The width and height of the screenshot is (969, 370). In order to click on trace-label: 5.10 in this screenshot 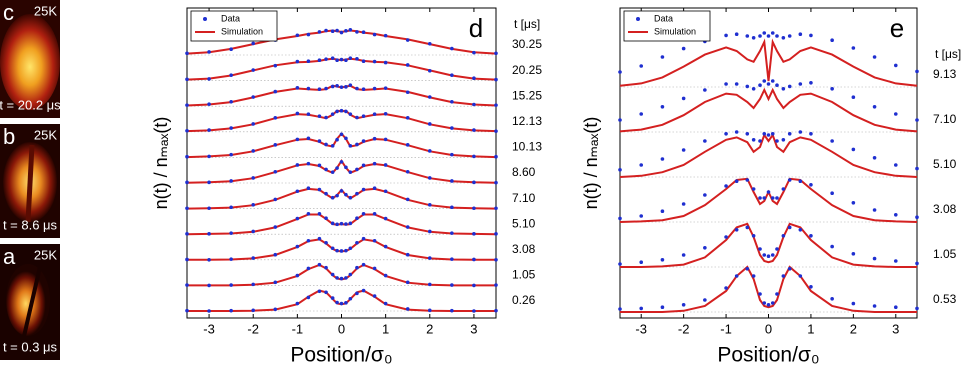, I will do `click(524, 223)`.